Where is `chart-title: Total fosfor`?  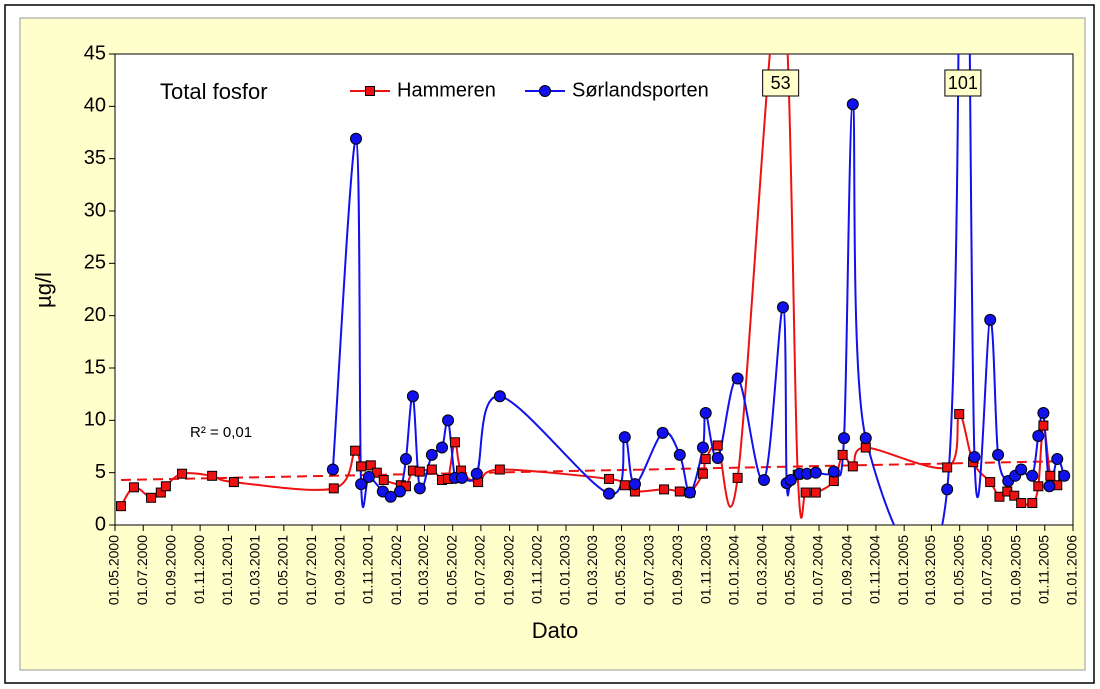 chart-title: Total fosfor is located at coordinates (214, 91).